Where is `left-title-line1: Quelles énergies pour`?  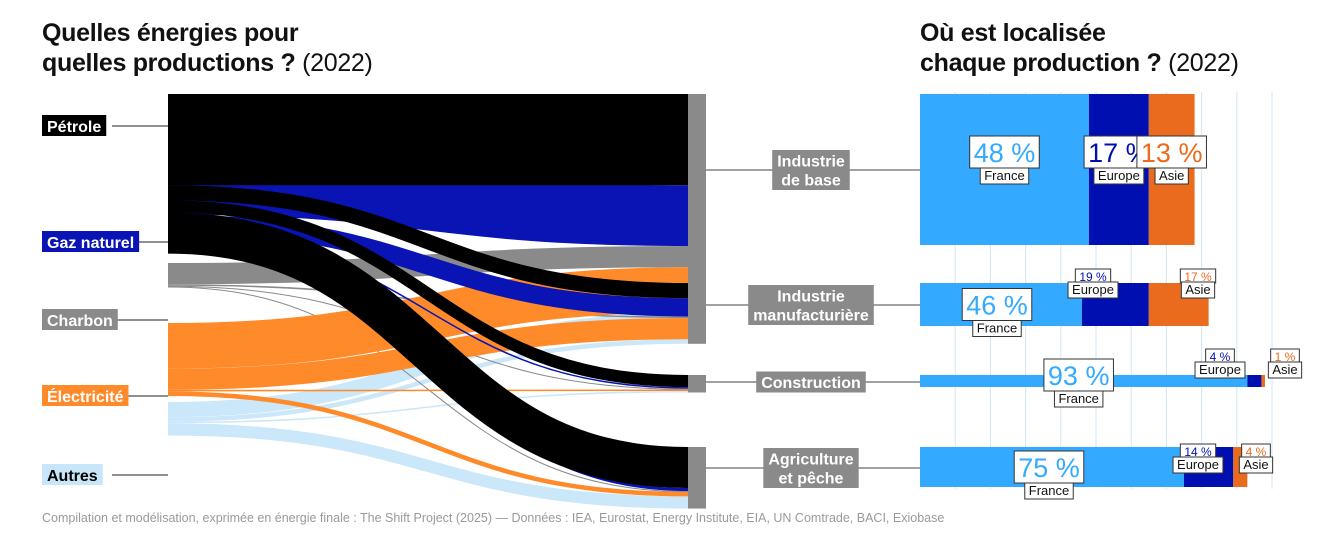
left-title-line1: Quelles énergies pour is located at coordinates (170, 33).